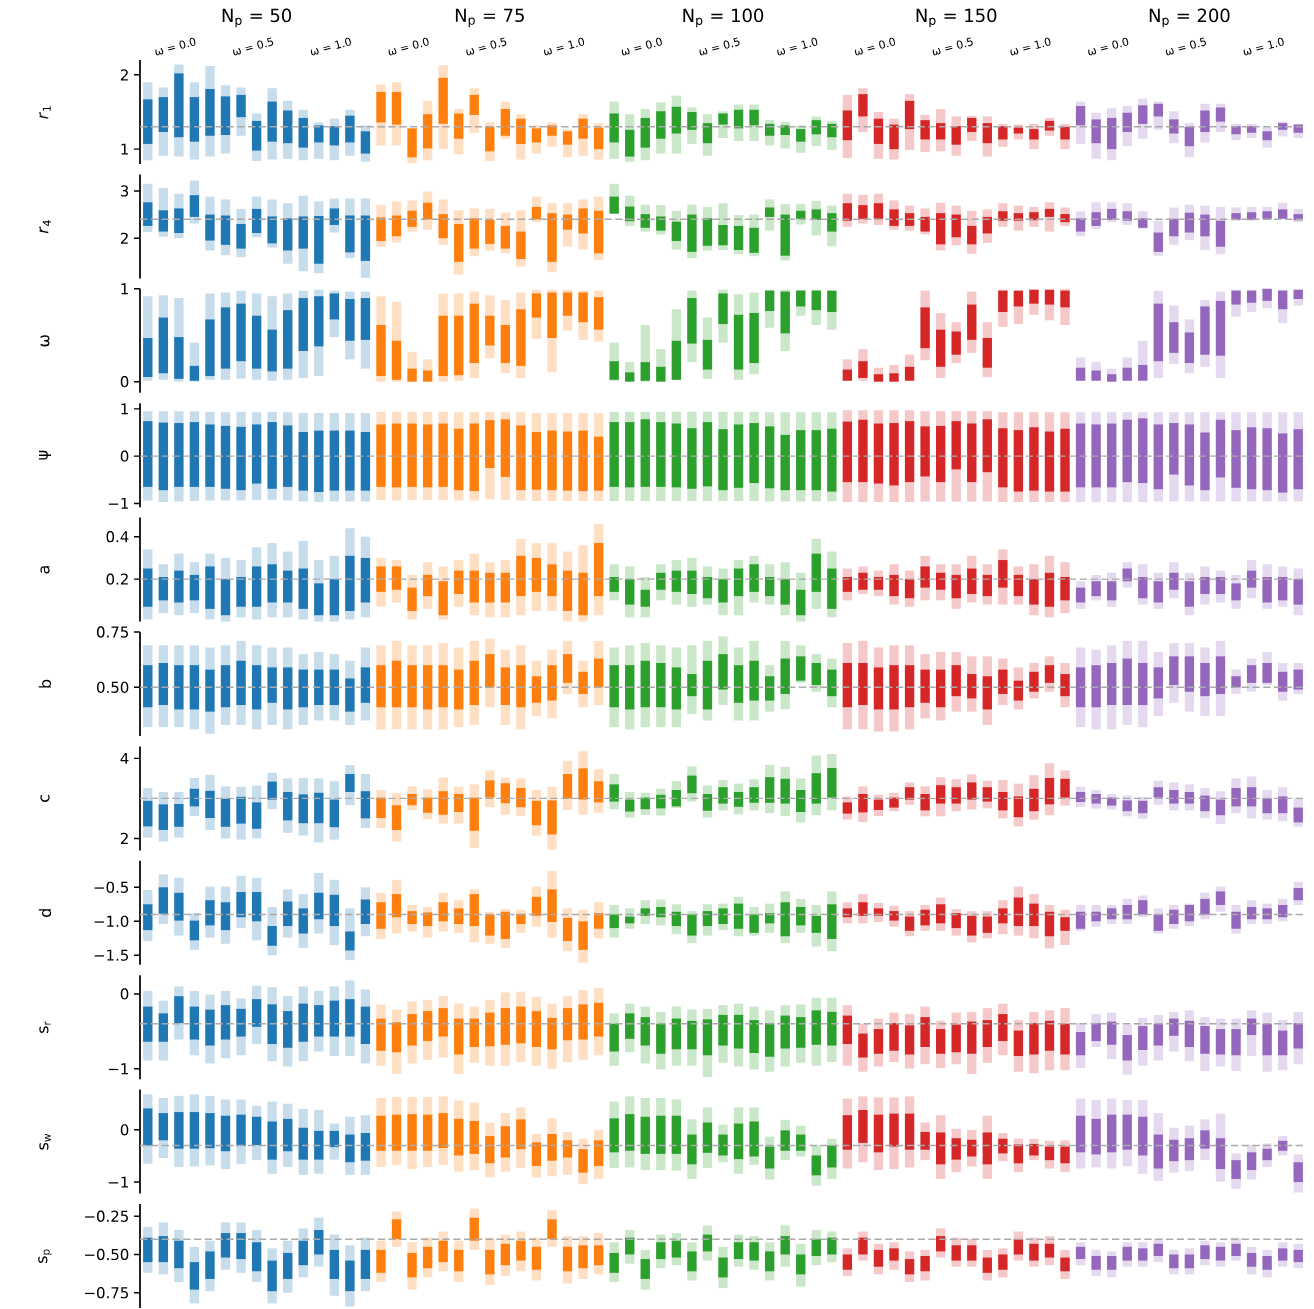 The height and width of the screenshot is (1309, 1314). I want to click on y-tick-label: 3, so click(124, 191).